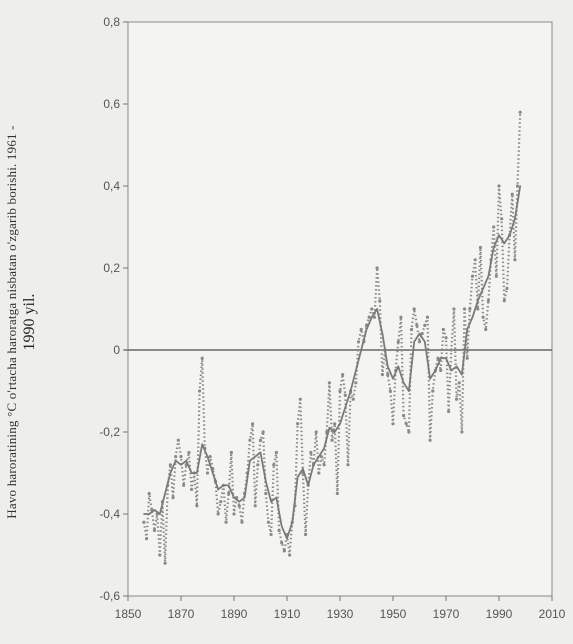 The width and height of the screenshot is (573, 644). I want to click on y-tick-label: 0,8, so click(111, 22).